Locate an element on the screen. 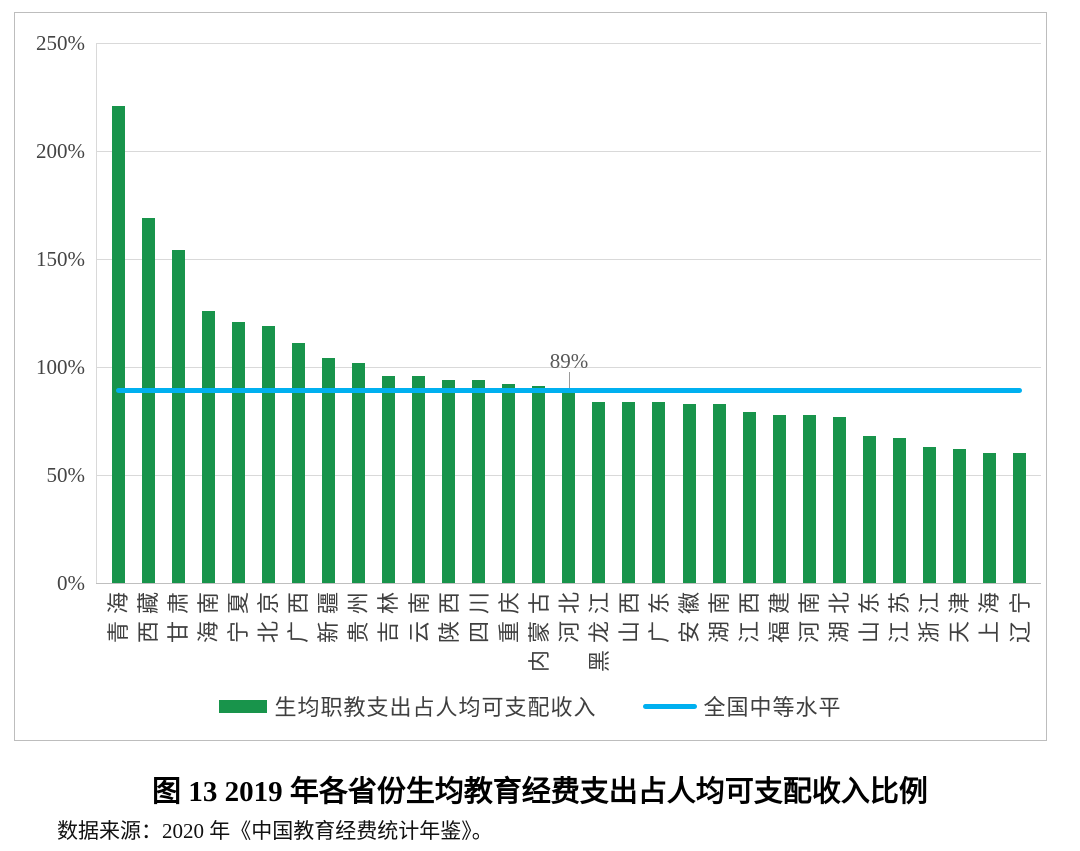  y-axis-tick-label: 250% is located at coordinates (60, 43).